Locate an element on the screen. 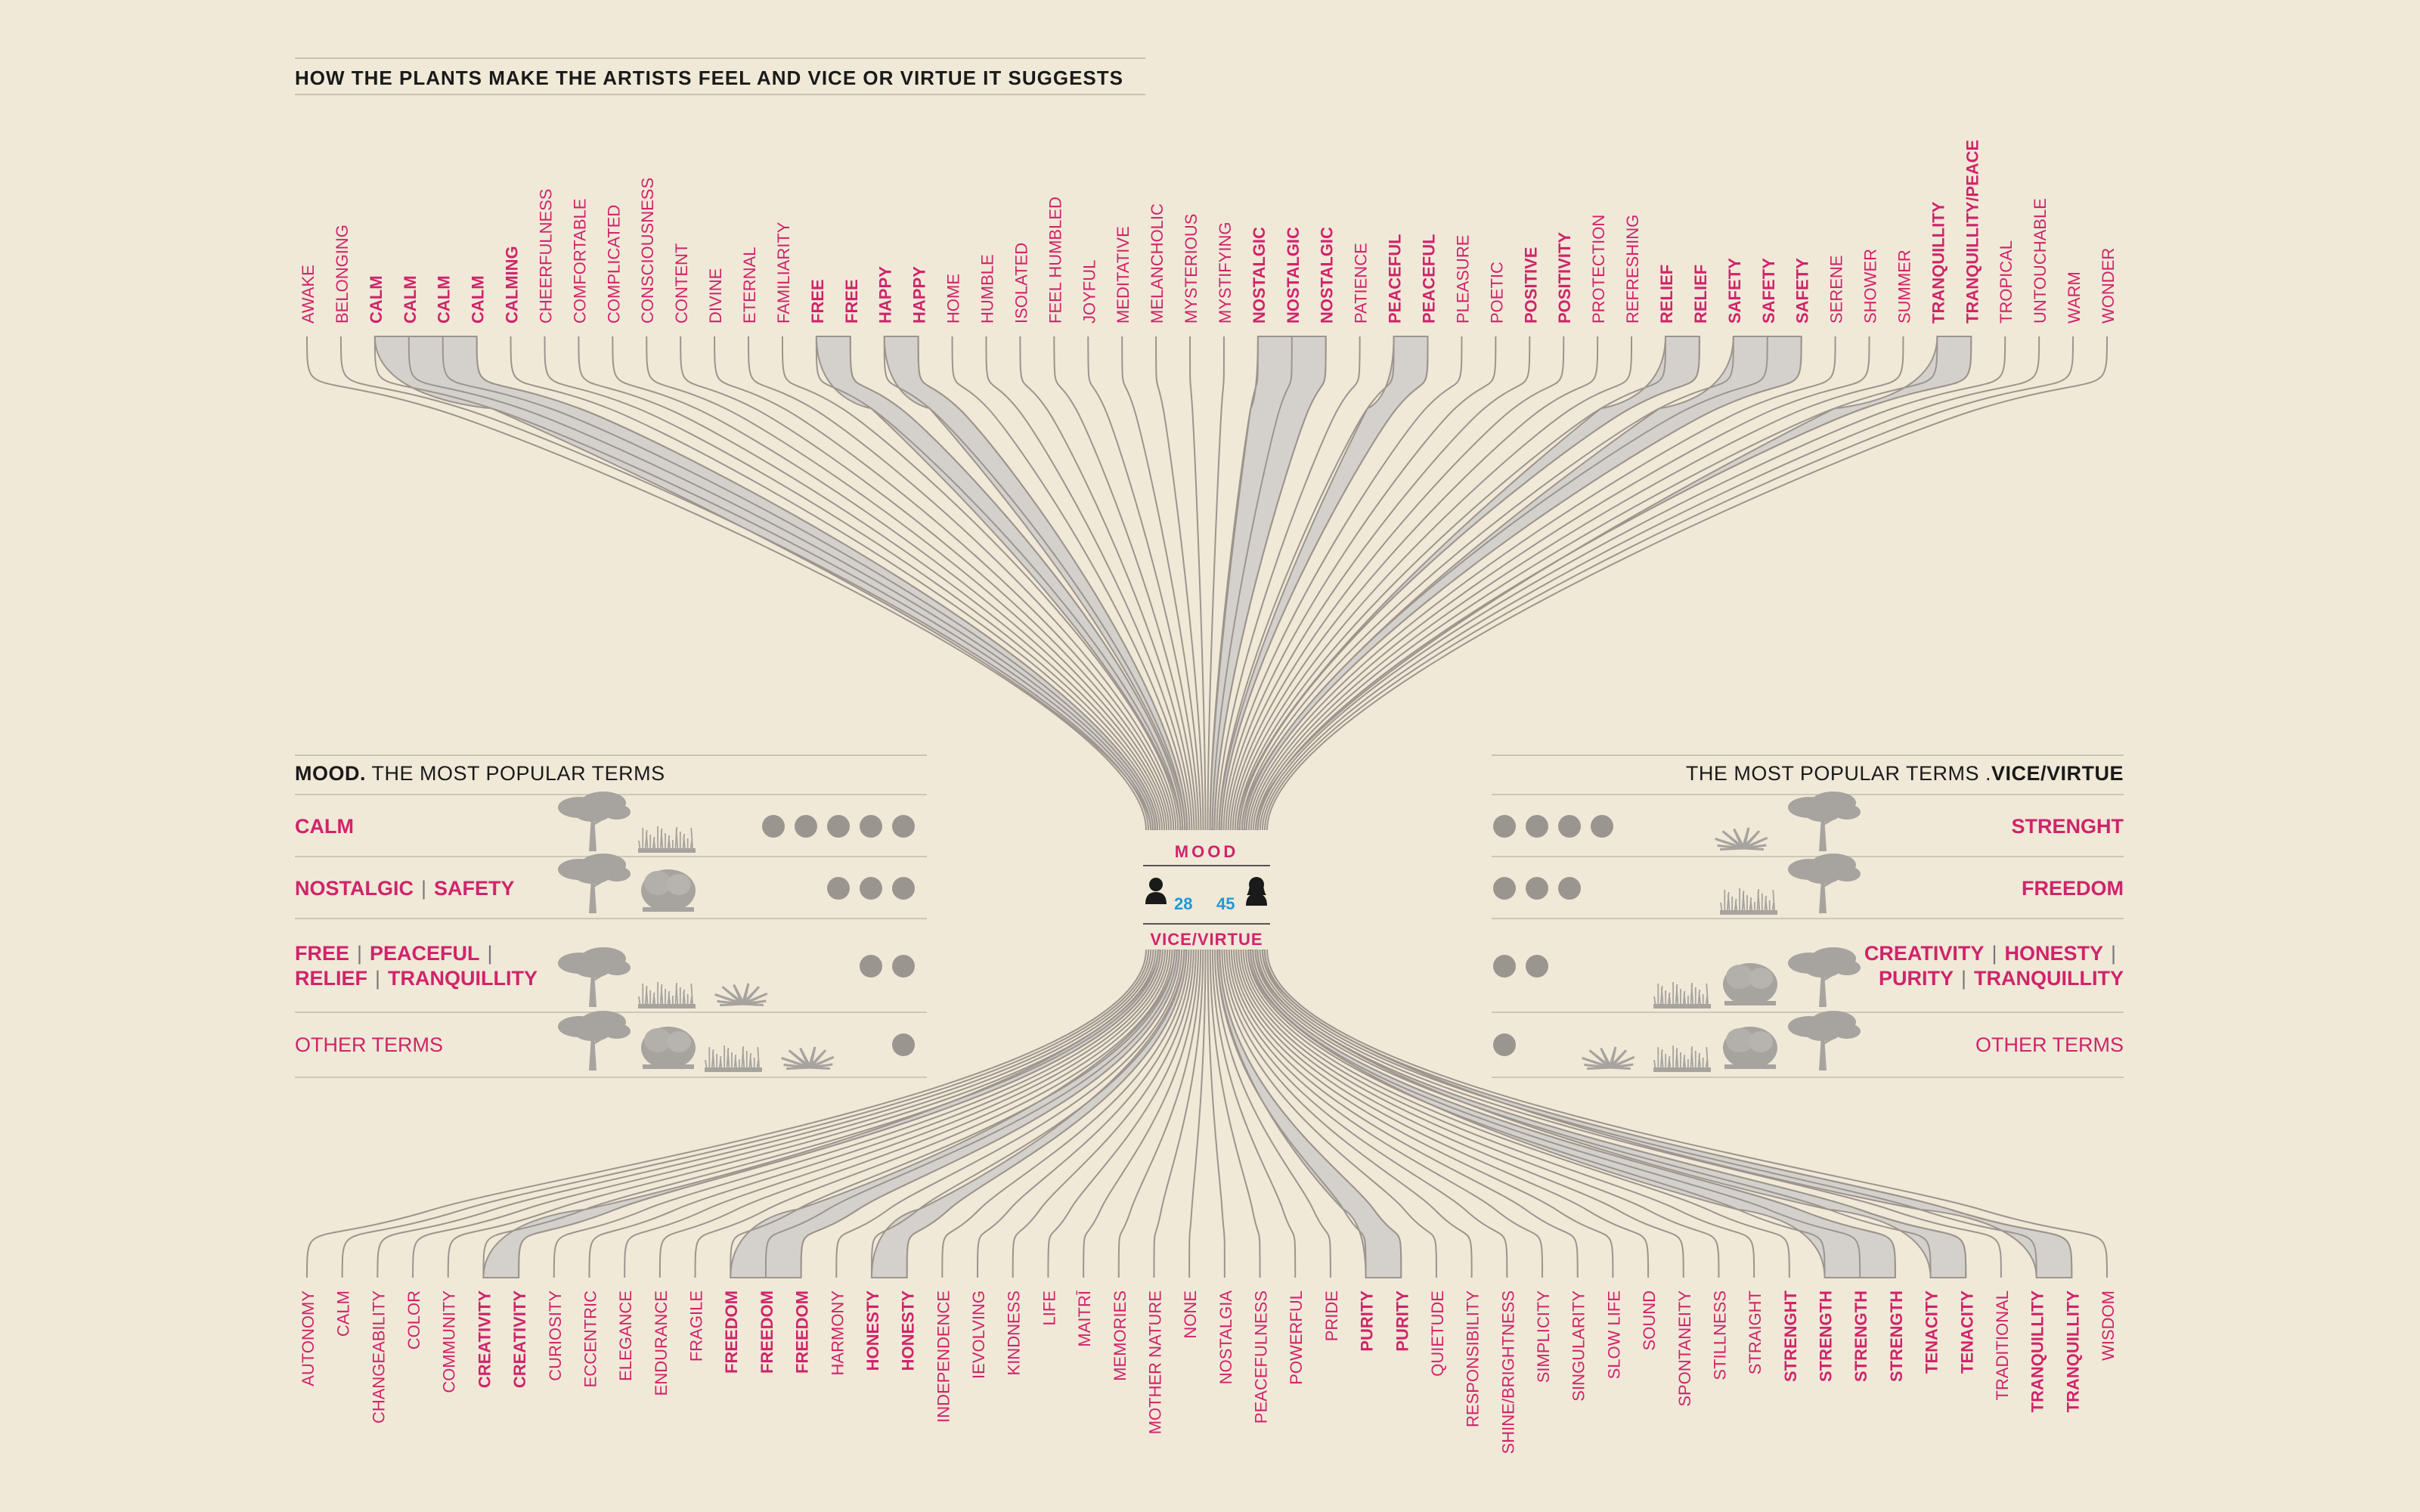 The width and height of the screenshot is (2420, 1512). title-rule-bottom is located at coordinates (720, 94).